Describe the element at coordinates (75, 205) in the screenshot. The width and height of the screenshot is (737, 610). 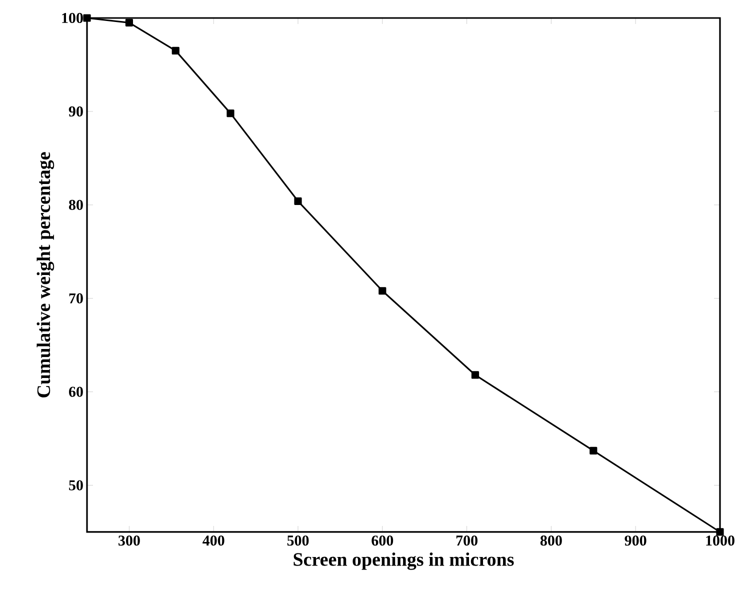
I see `y-tick-label: 80` at that location.